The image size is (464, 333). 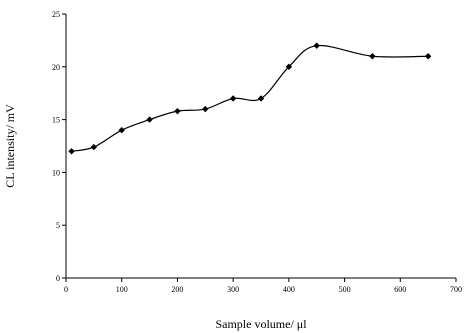 What do you see at coordinates (56, 14) in the screenshot?
I see `y-tick-label: 25` at bounding box center [56, 14].